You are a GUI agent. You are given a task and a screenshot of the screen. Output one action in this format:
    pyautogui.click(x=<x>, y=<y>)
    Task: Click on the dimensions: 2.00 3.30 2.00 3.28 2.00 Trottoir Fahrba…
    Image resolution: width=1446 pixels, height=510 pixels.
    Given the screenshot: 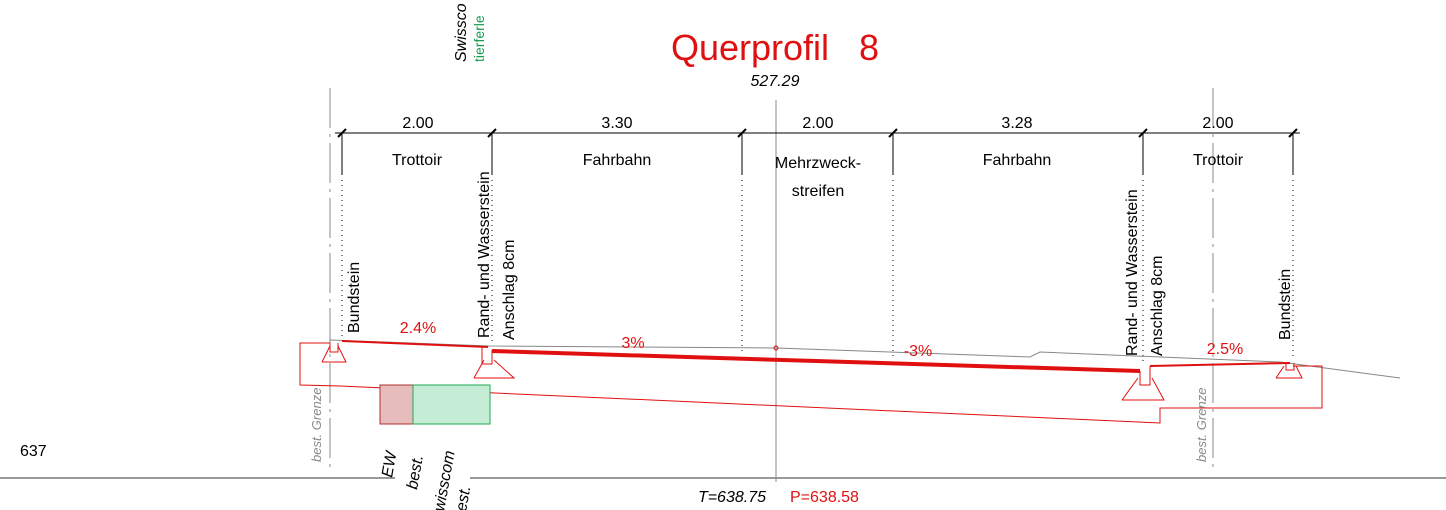 What is the action you would take?
    pyautogui.click(x=818, y=157)
    